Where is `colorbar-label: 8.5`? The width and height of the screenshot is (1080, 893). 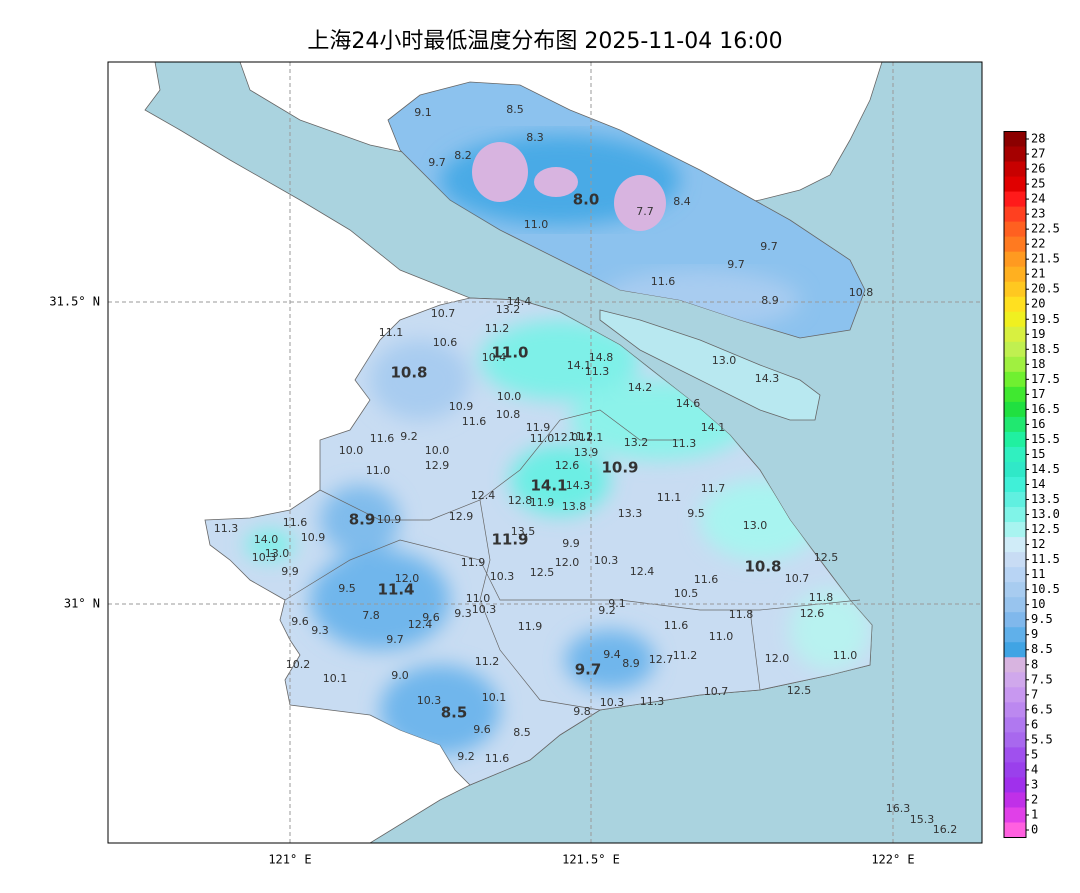
colorbar-label: 8.5 is located at coordinates (1042, 649).